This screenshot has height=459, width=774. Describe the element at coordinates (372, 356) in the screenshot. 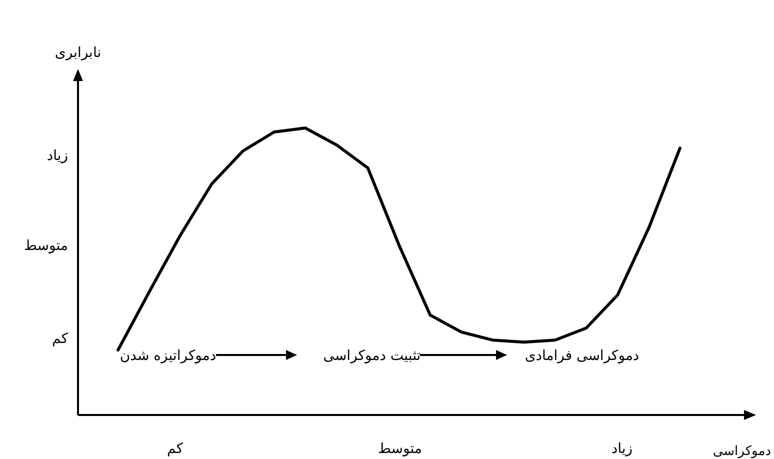

I see `annotation: تثبیت دموکراسی` at that location.